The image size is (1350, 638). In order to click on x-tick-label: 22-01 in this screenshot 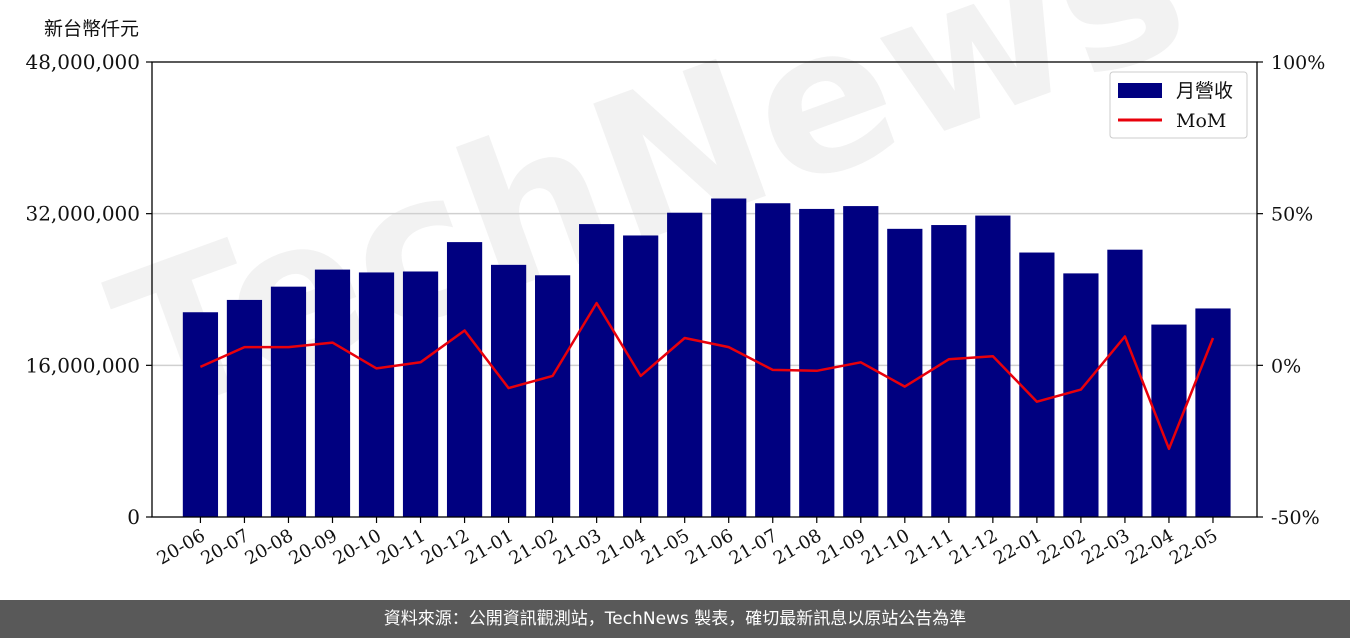, I will do `click(1017, 547)`.